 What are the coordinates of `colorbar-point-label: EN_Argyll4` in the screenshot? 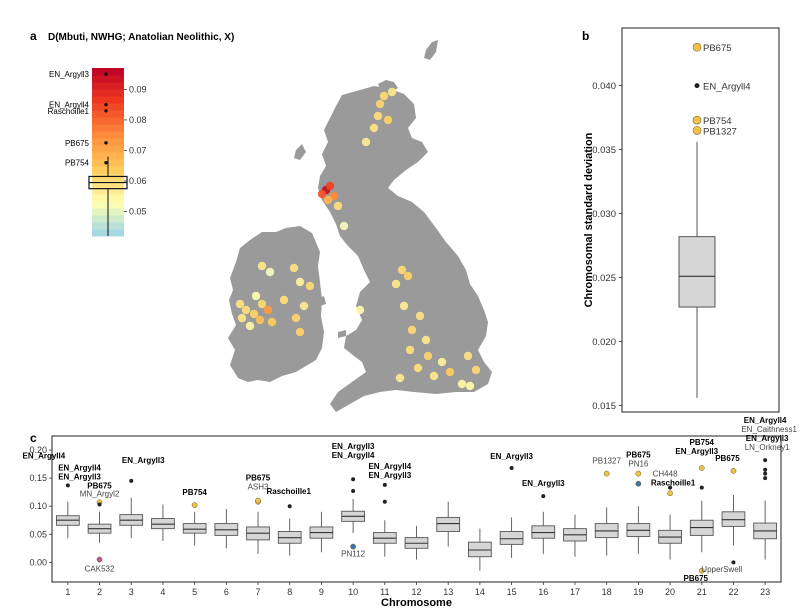 It's located at (69, 105).